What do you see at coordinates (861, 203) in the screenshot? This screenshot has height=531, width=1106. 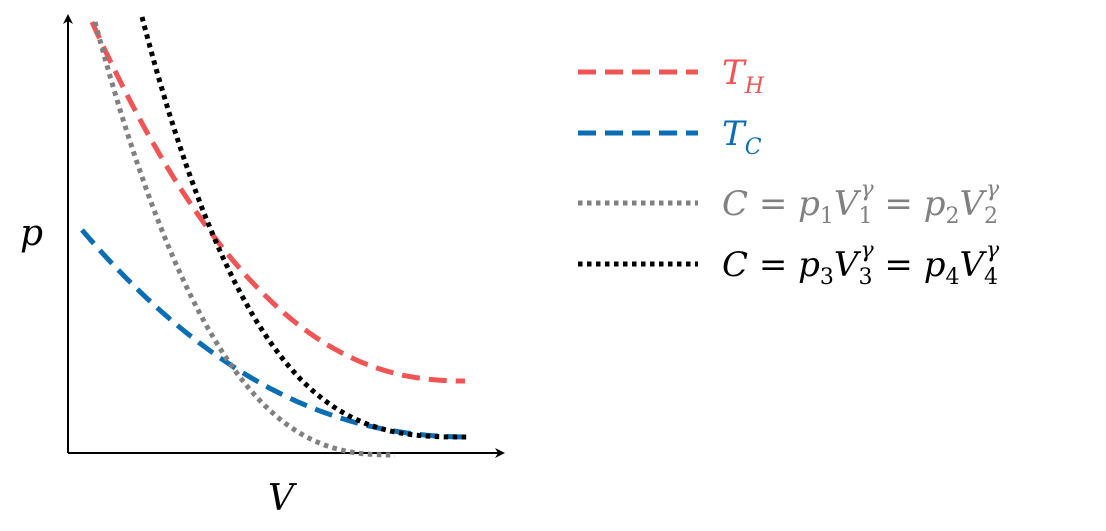 I see `legend-label-adiabat-12: C = p1V1γ = p2V2γ` at bounding box center [861, 203].